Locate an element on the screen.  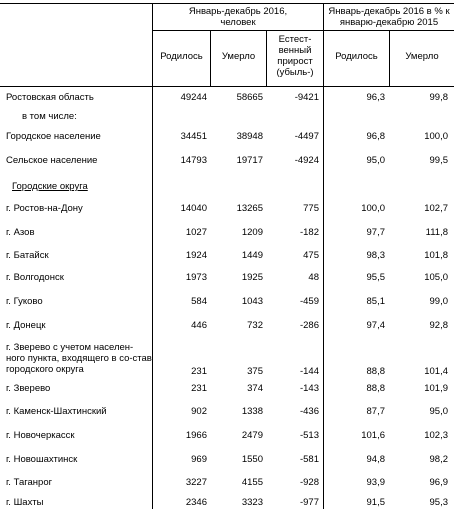
cell-born: 584 is located at coordinates (199, 301).